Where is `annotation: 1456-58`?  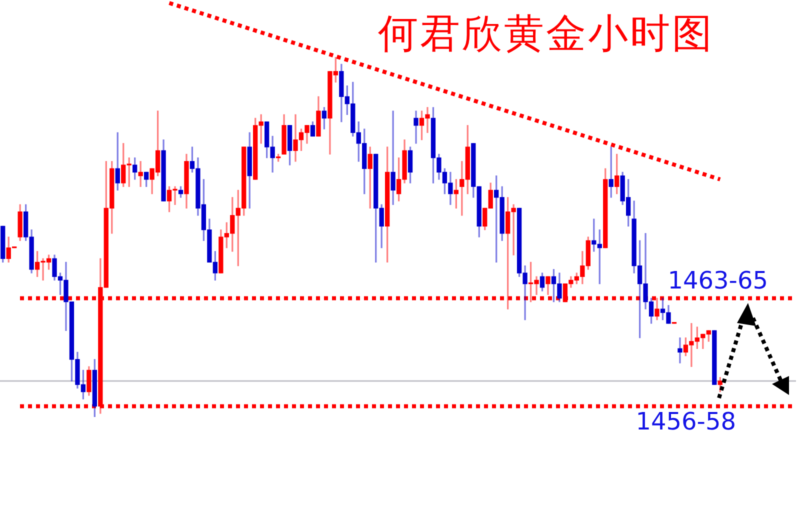
annotation: 1456-58 is located at coordinates (686, 421).